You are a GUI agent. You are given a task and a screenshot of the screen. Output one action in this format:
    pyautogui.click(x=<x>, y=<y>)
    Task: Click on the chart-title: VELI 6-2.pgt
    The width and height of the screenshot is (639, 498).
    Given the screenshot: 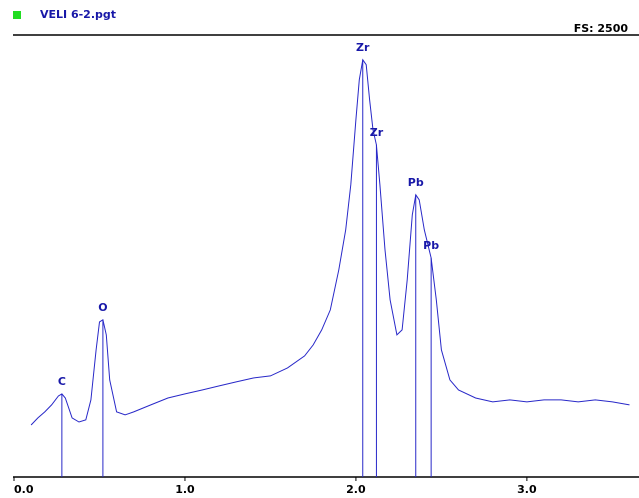 What is the action you would take?
    pyautogui.click(x=78, y=14)
    